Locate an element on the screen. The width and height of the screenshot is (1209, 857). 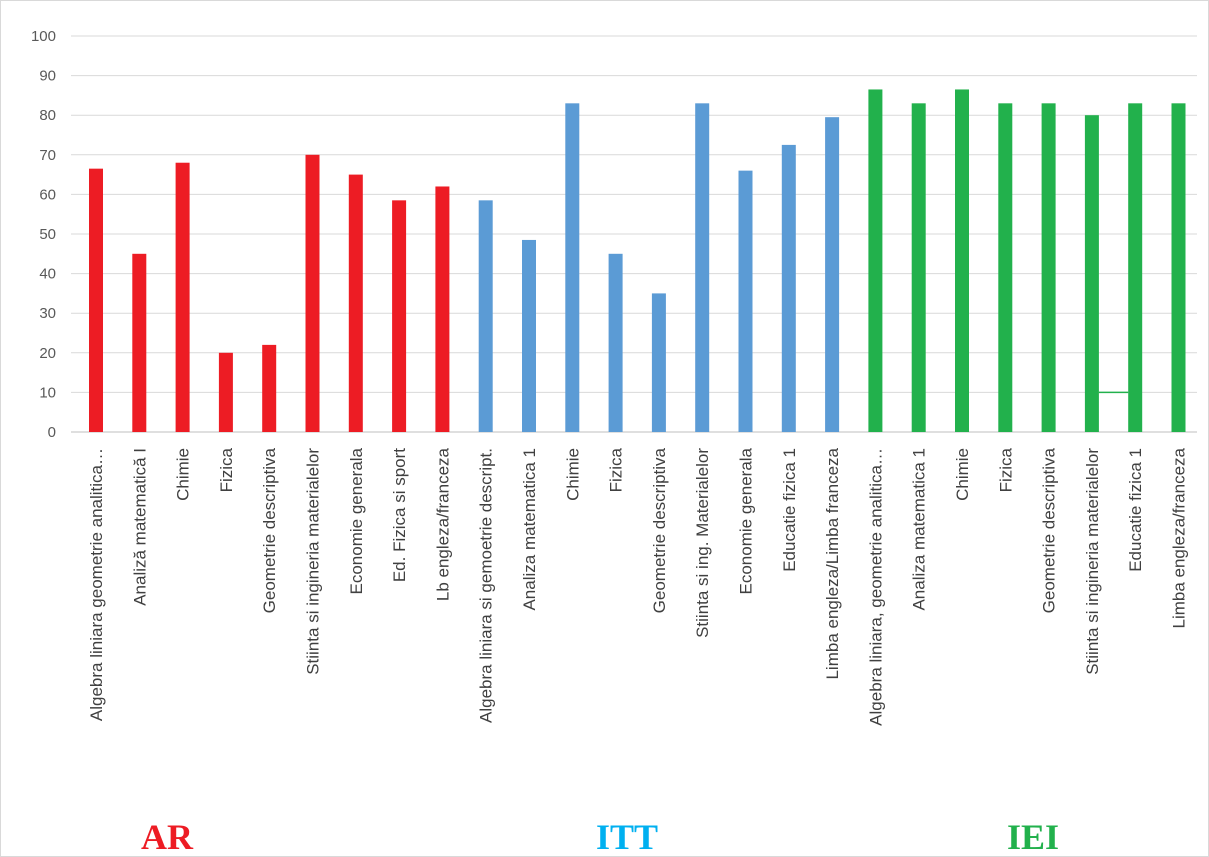
group-labels: AR ITT IEI is located at coordinates (600, 836).